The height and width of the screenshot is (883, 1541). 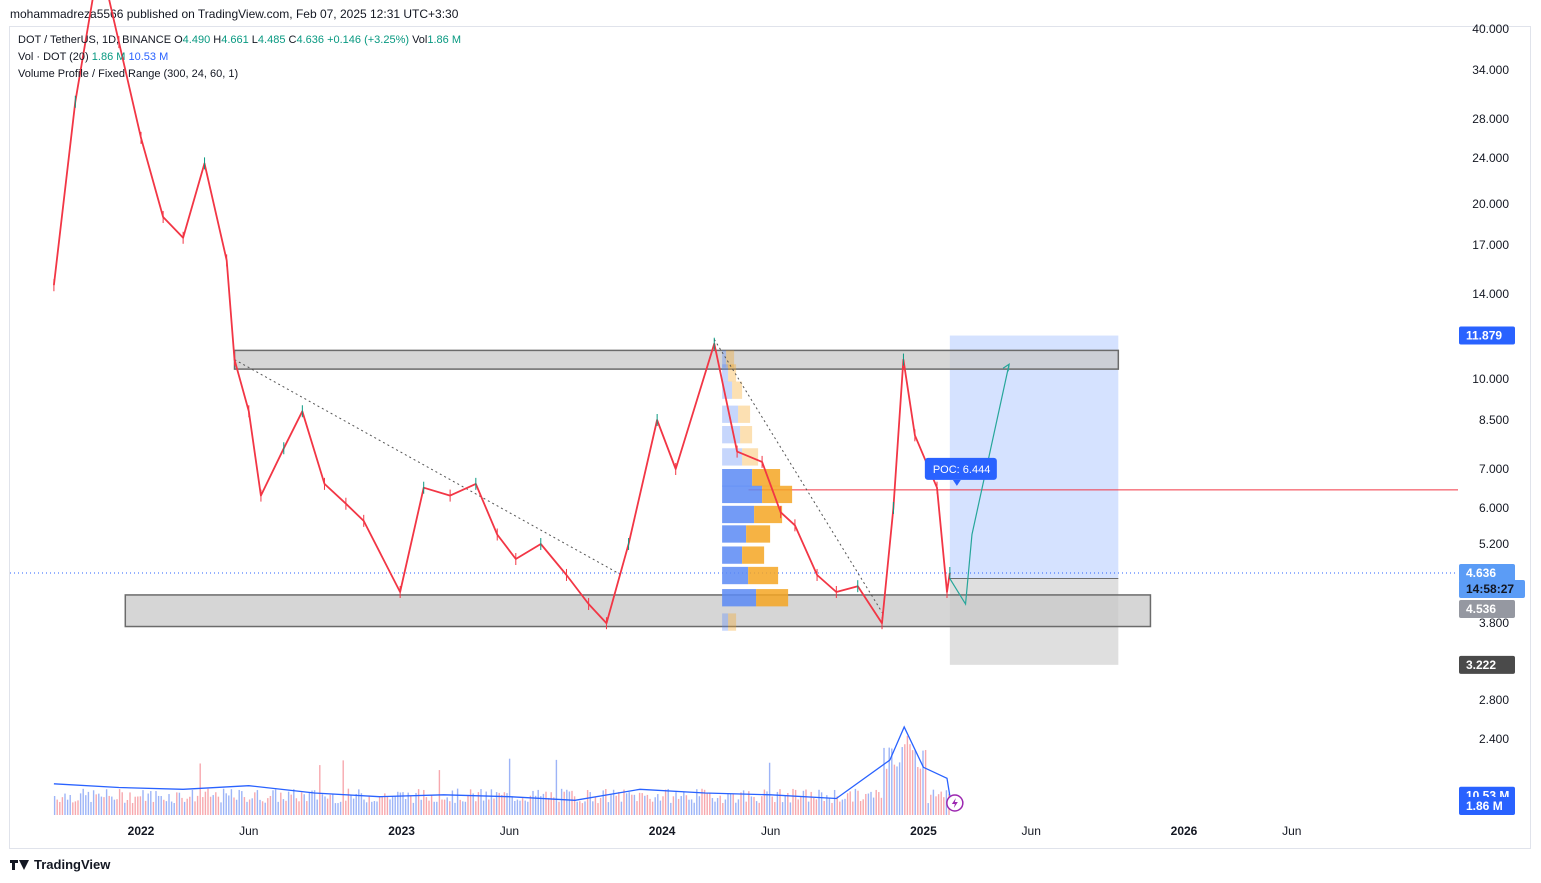 What do you see at coordinates (53, 57) in the screenshot?
I see `volume-indicator-title: Vol · DOT (20)` at bounding box center [53, 57].